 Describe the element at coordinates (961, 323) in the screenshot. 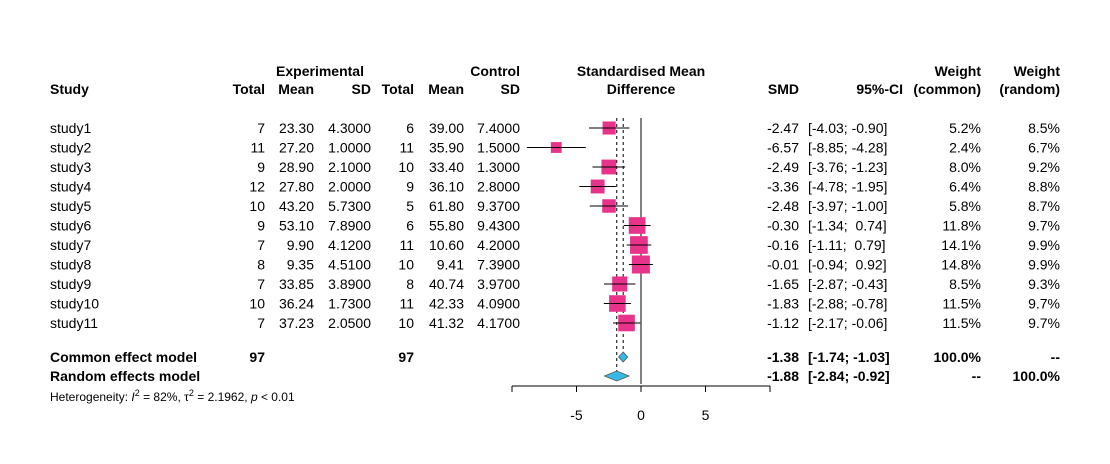

I see `weight-common: 11.5%` at that location.